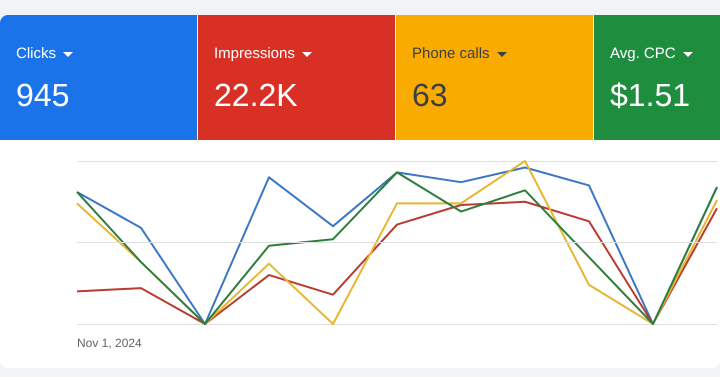 This screenshot has height=377, width=720. What do you see at coordinates (256, 95) in the screenshot?
I see `text: 22.2K` at bounding box center [256, 95].